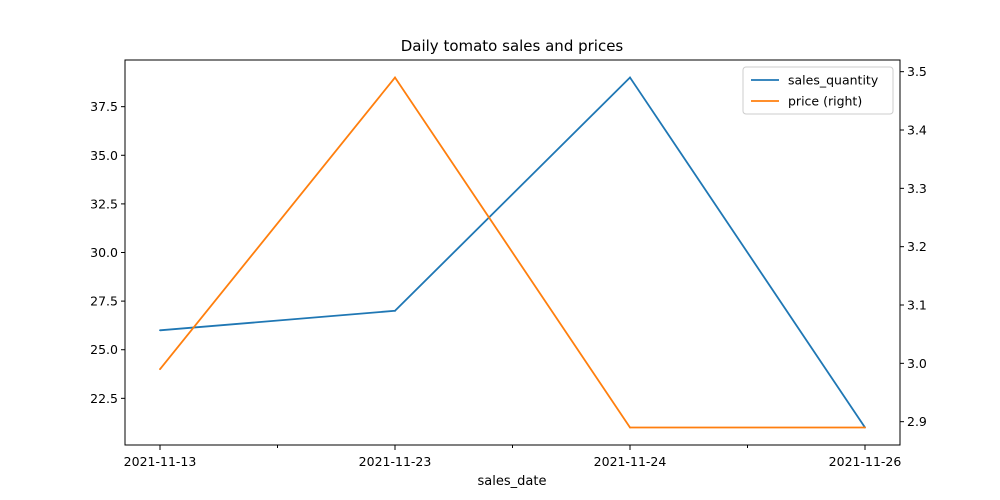 The image size is (1000, 500). What do you see at coordinates (865, 461) in the screenshot?
I see `x-tick-label: 2021-11-26` at bounding box center [865, 461].